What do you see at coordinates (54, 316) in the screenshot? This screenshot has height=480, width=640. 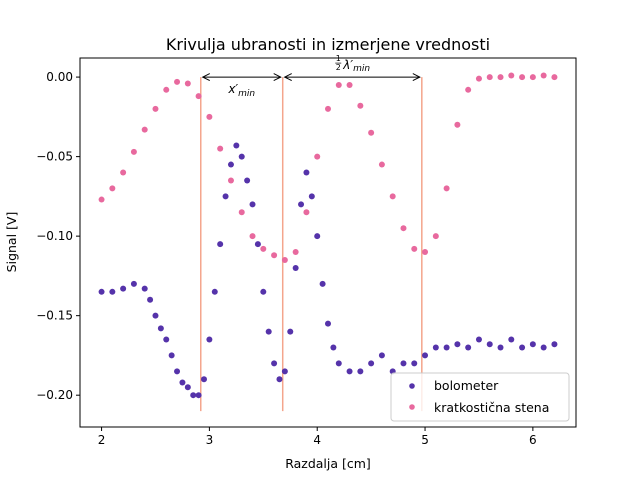 I see `y-tick-label: −0.15` at bounding box center [54, 316].